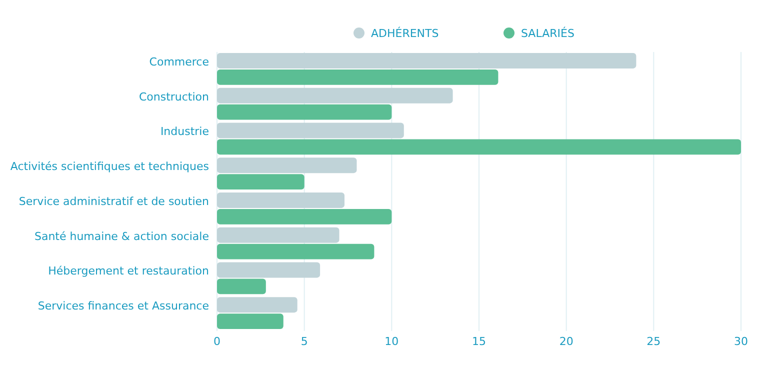  Describe the element at coordinates (185, 131) in the screenshot. I see `y-tick-label: Industrie` at that location.